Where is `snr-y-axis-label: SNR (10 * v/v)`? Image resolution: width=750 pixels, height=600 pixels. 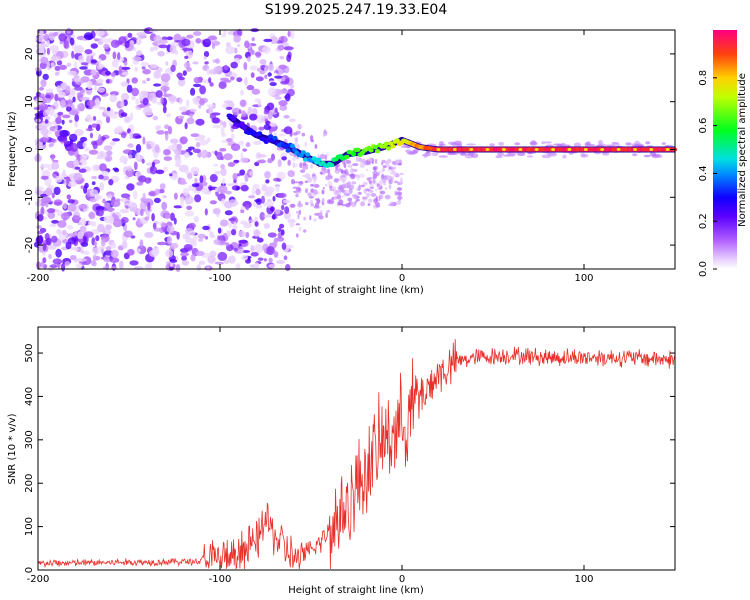 snr-y-axis-label: SNR (10 * v/v) is located at coordinates (12, 448).